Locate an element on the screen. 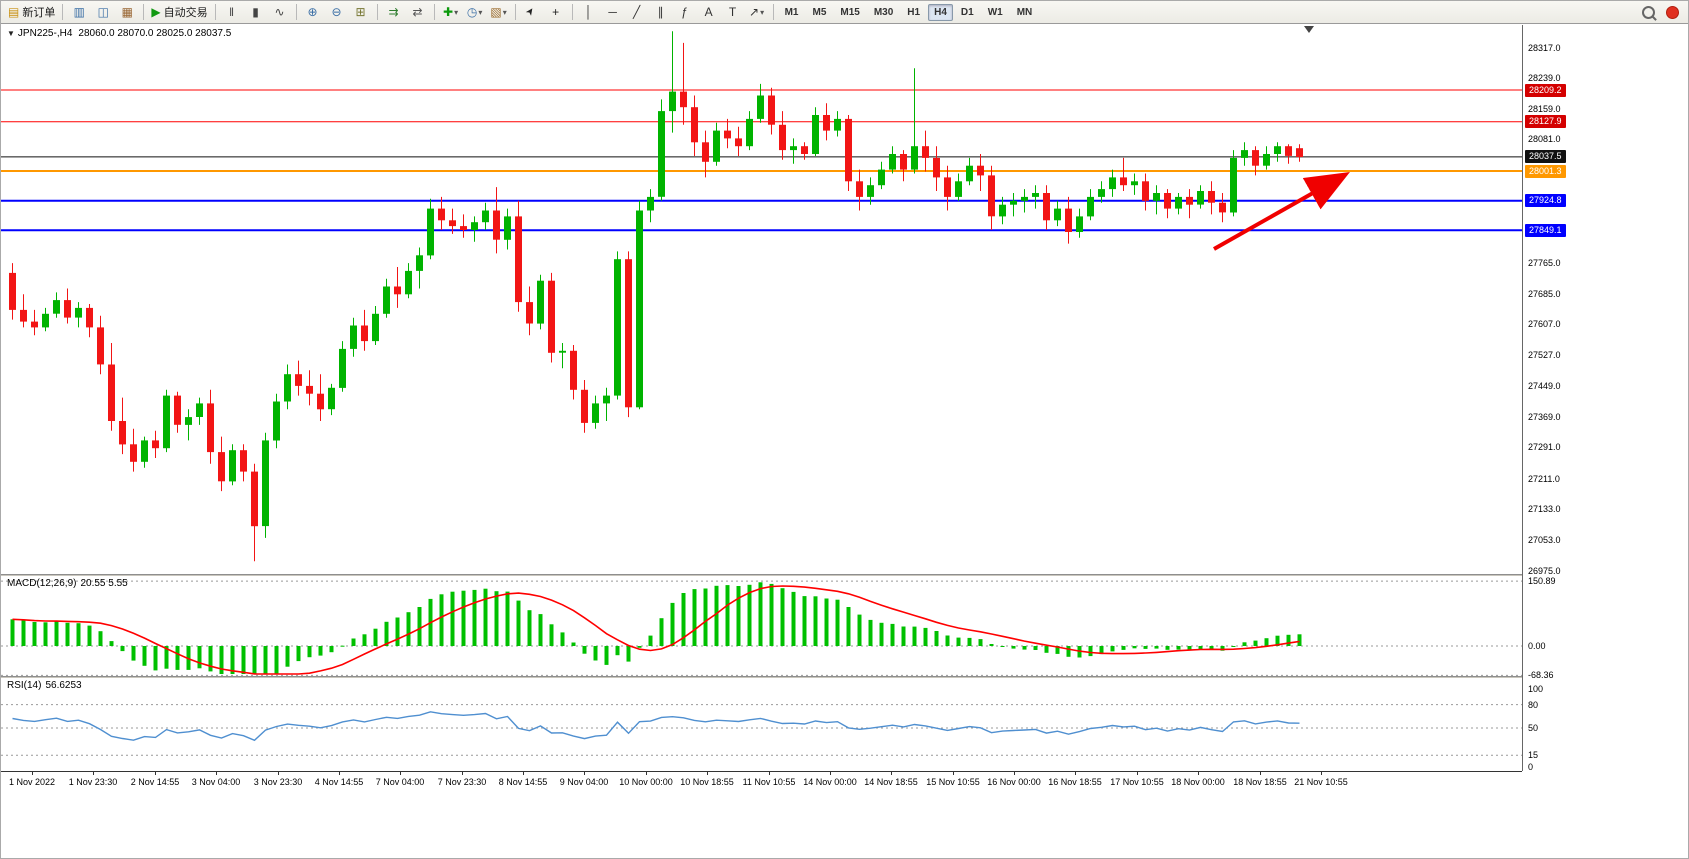 This screenshot has height=859, width=1689. chevron-down-icon: ▾ is located at coordinates (504, 12).